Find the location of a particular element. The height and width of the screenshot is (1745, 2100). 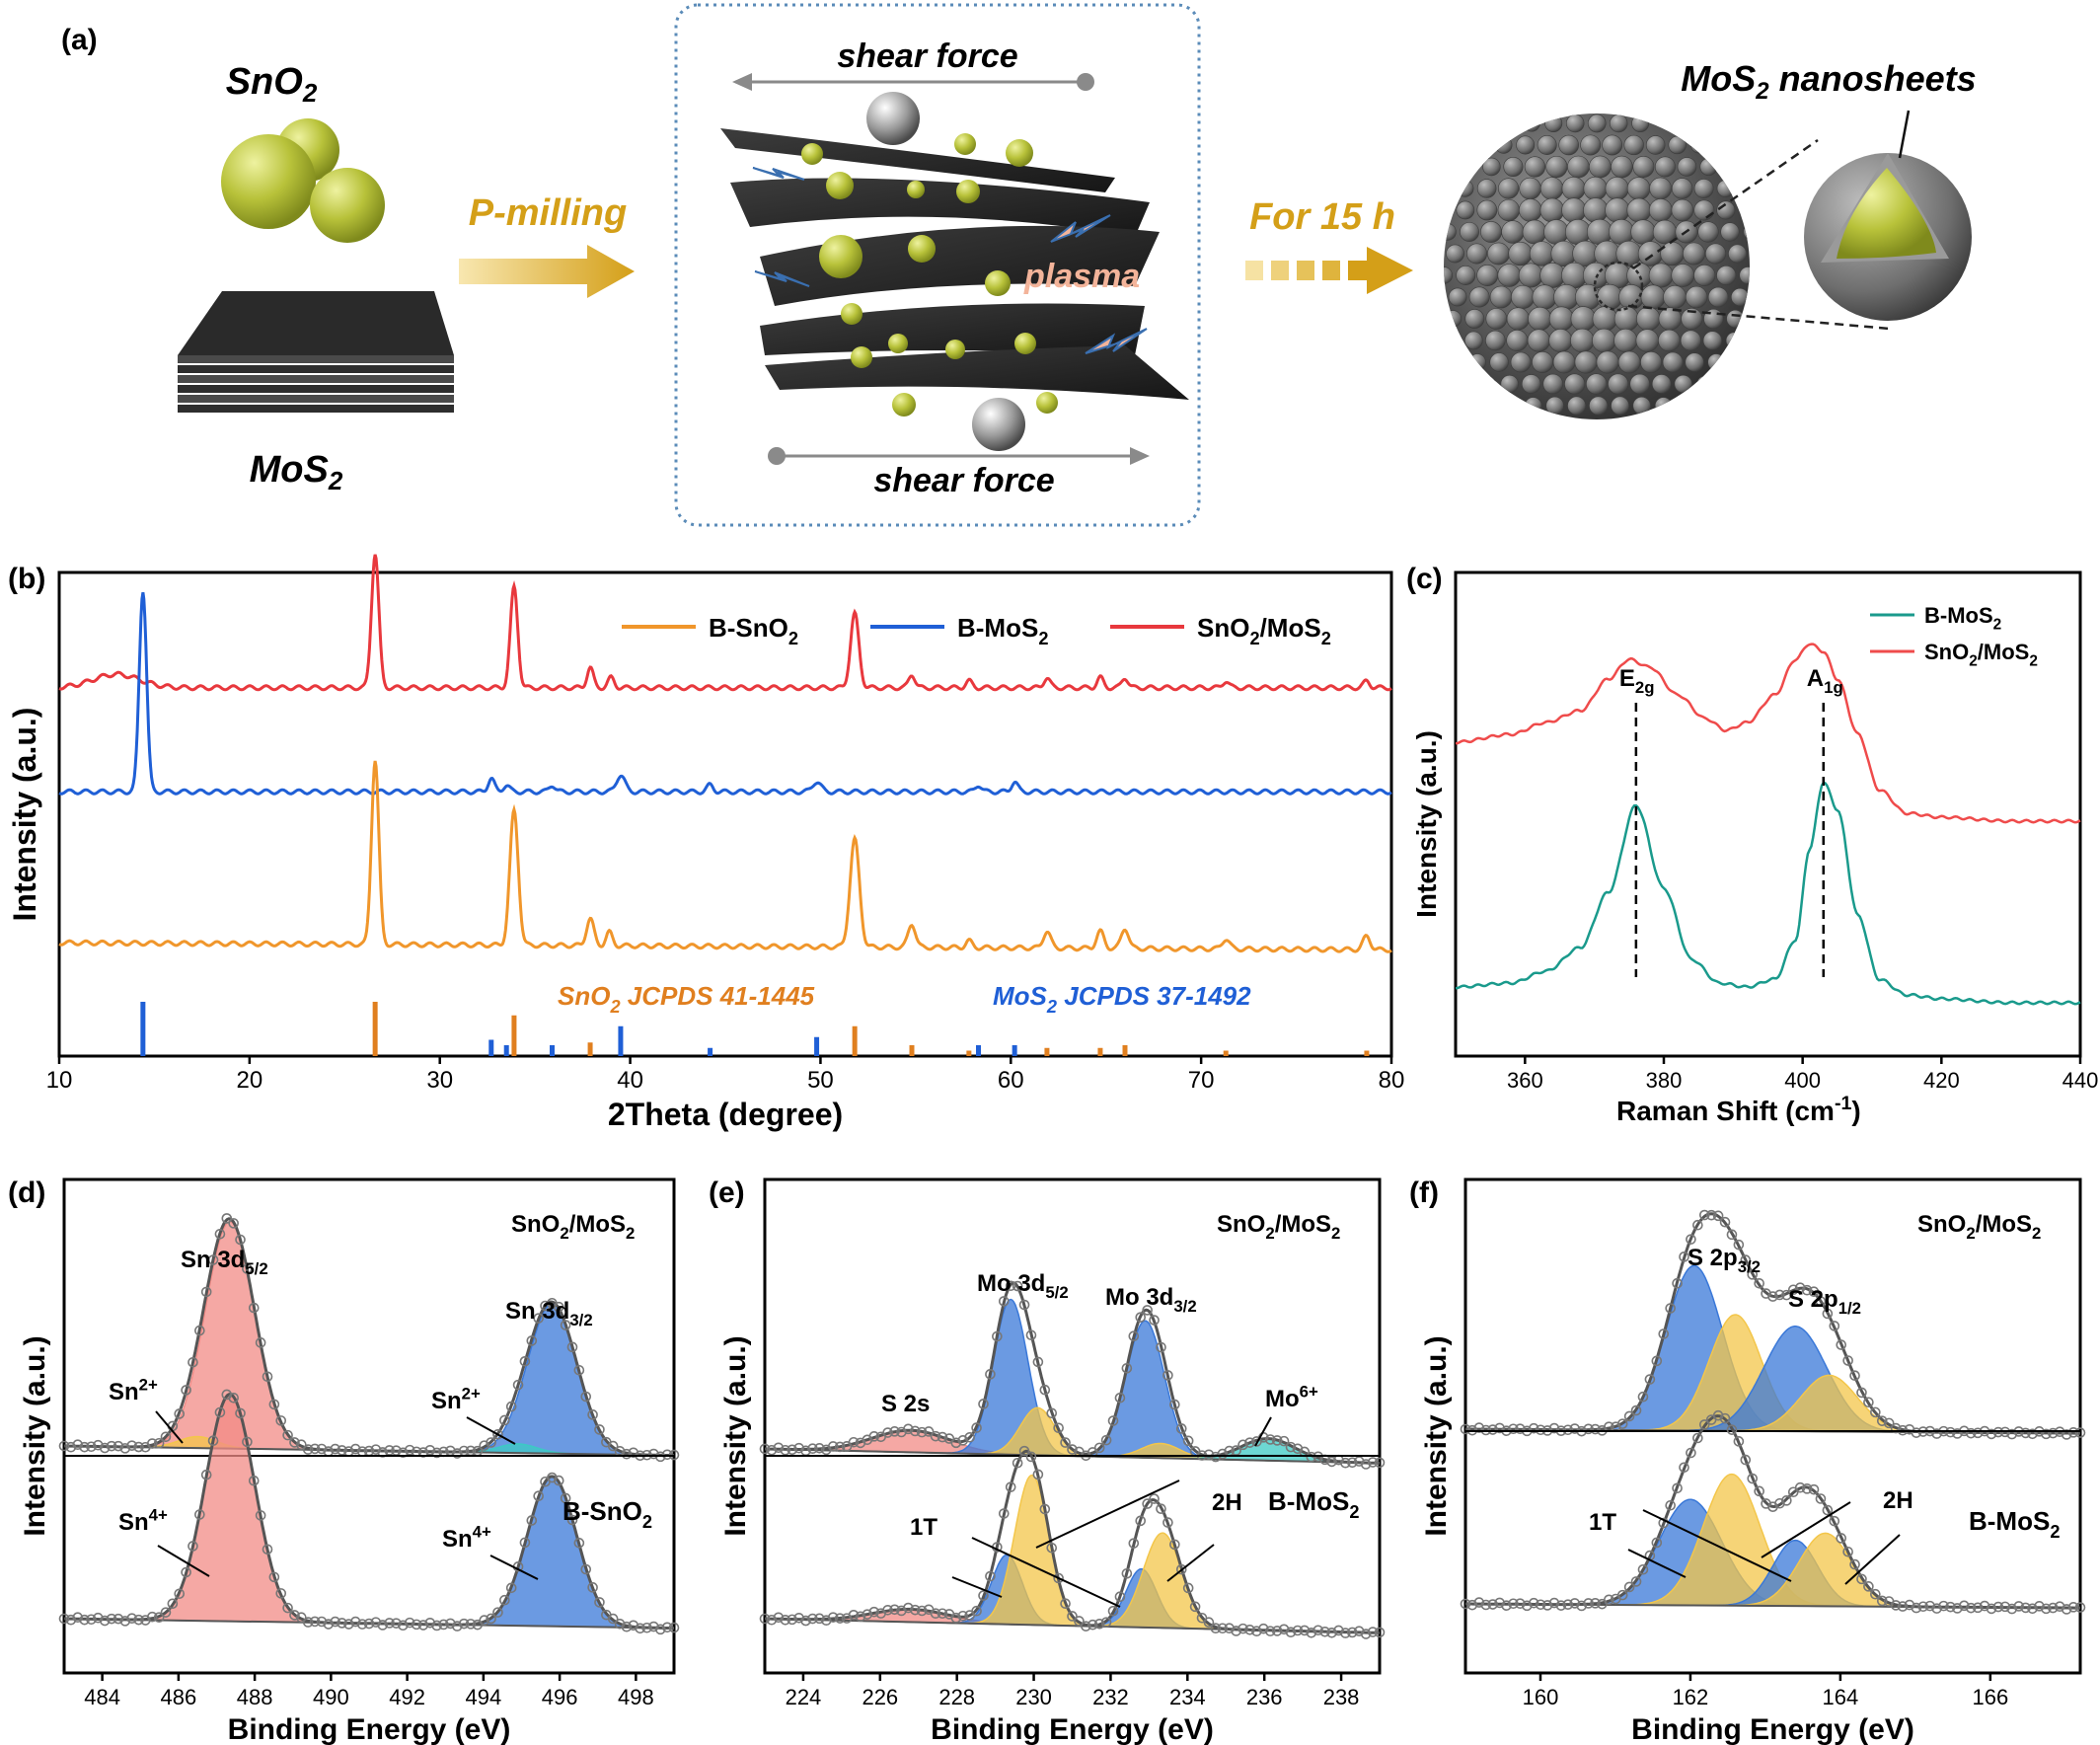

background-line is located at coordinates (1772, 1607).